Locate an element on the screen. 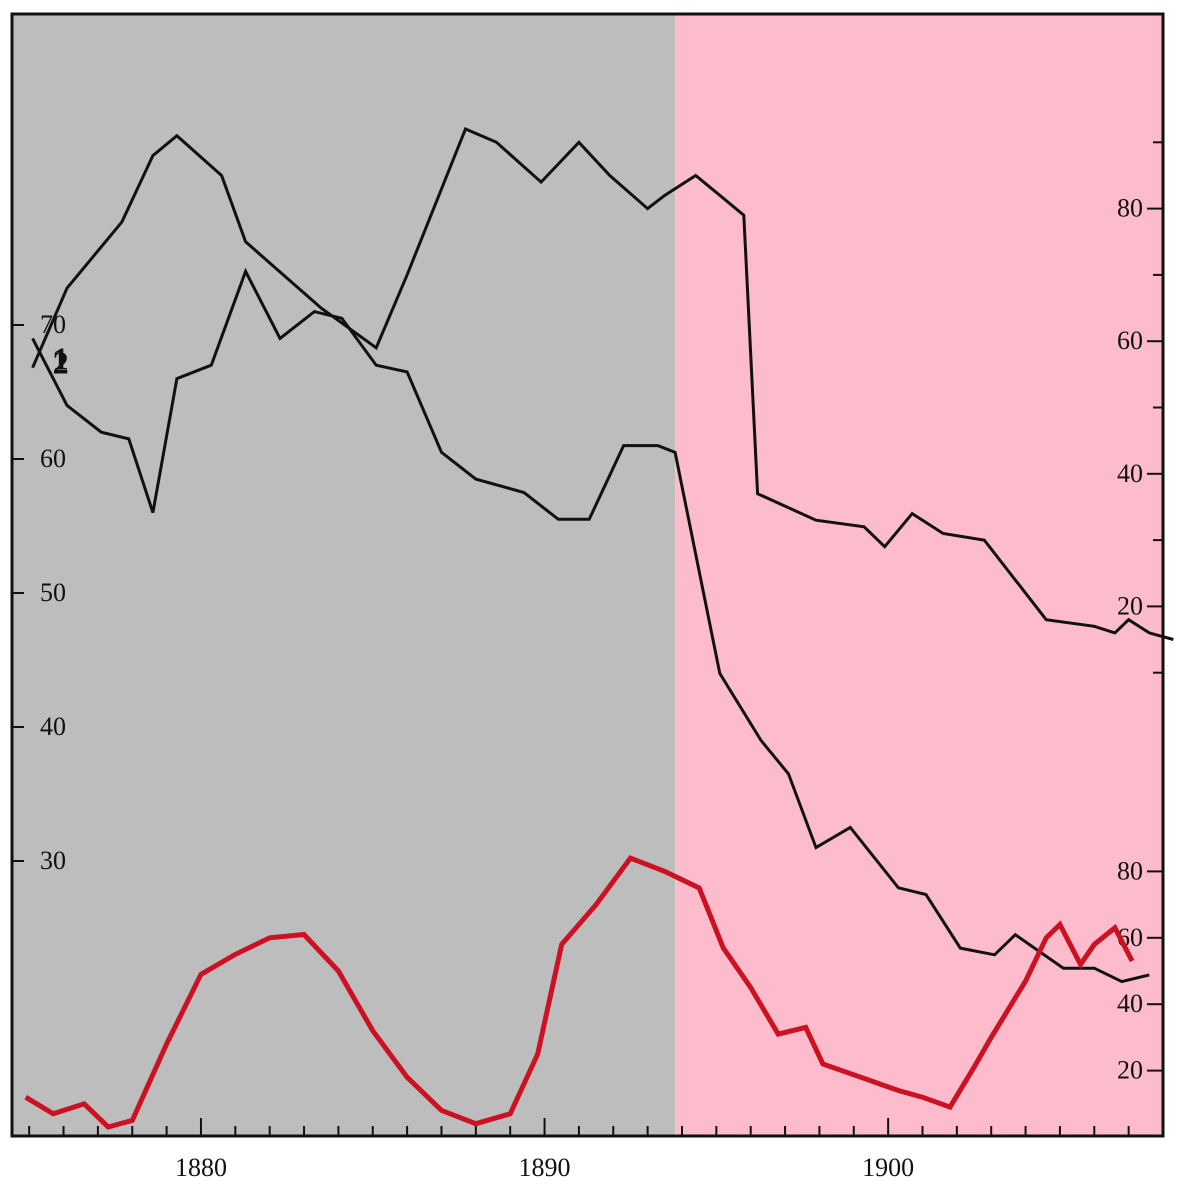 The image size is (1177, 1197). x-tick-label: 1900 is located at coordinates (888, 1167).